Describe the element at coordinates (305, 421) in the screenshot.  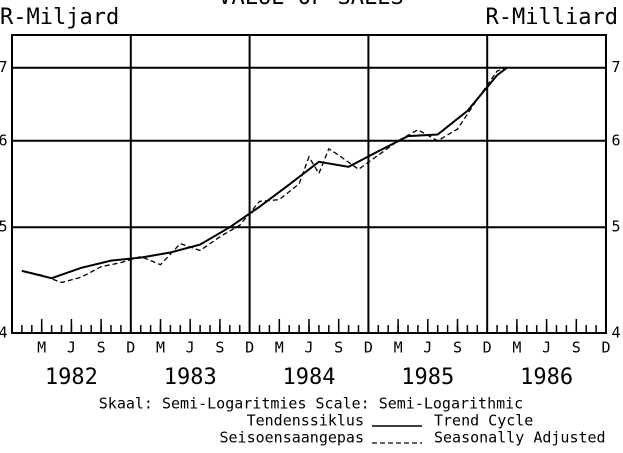
I see `legend-label-af: Tendenssiklus` at that location.